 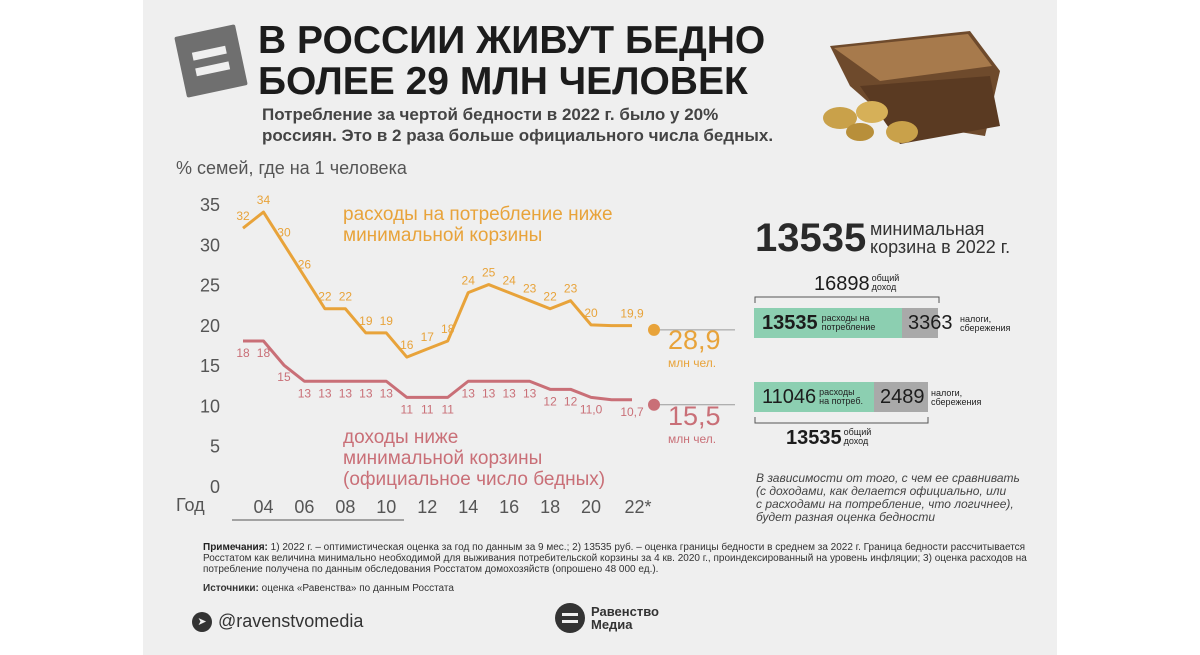 I want to click on x-tick-label: 10, so click(x=386, y=507).